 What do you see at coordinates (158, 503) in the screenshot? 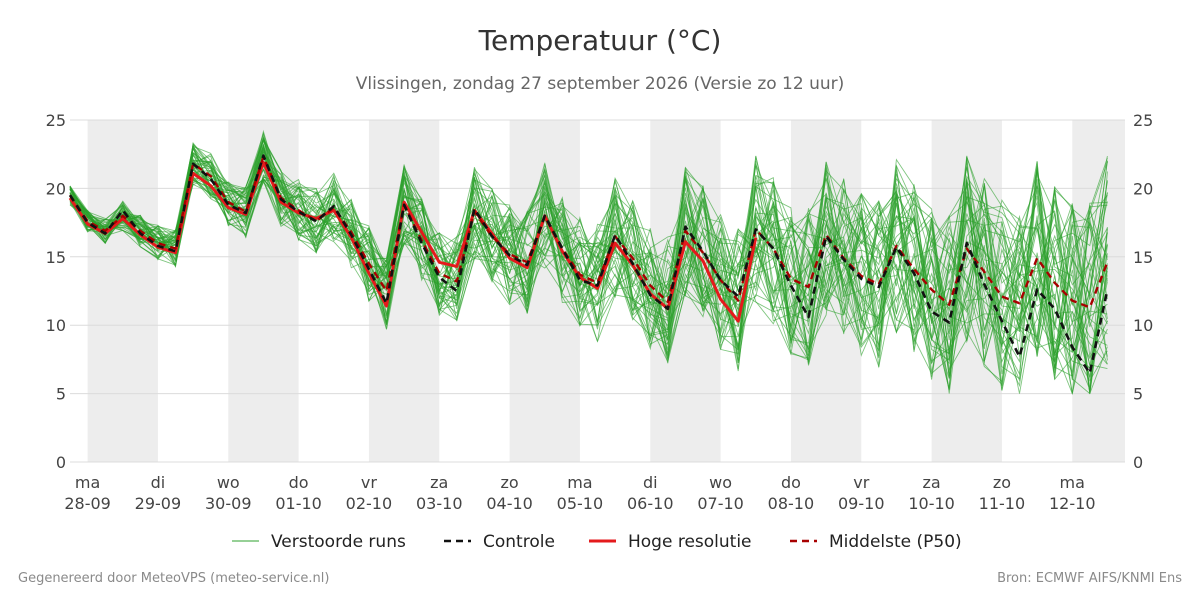
I see `x-tick-date: 29-09` at bounding box center [158, 503].